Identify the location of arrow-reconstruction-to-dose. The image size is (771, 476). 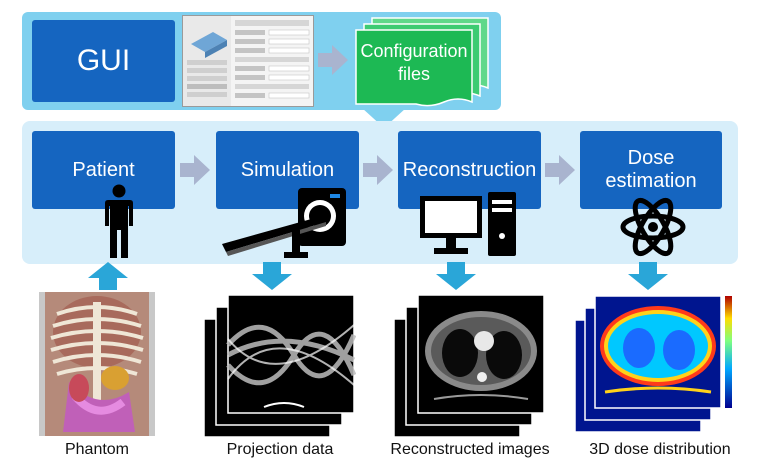
(560, 170).